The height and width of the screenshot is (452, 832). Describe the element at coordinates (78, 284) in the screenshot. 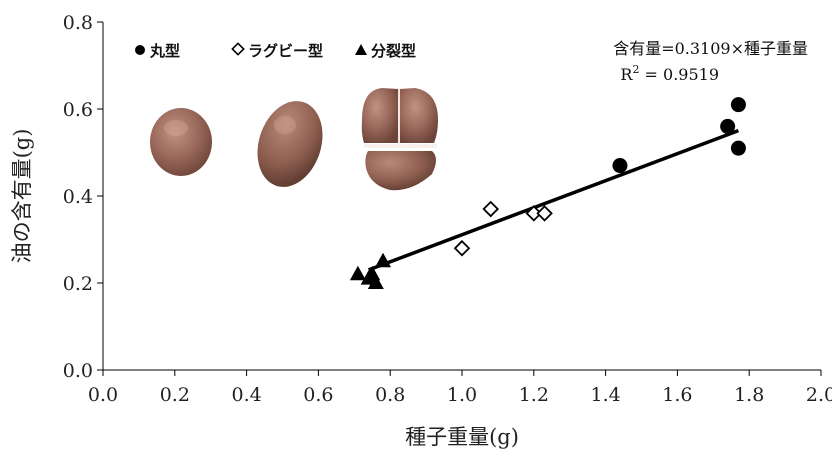

I see `y-tick-label: 0.2` at that location.